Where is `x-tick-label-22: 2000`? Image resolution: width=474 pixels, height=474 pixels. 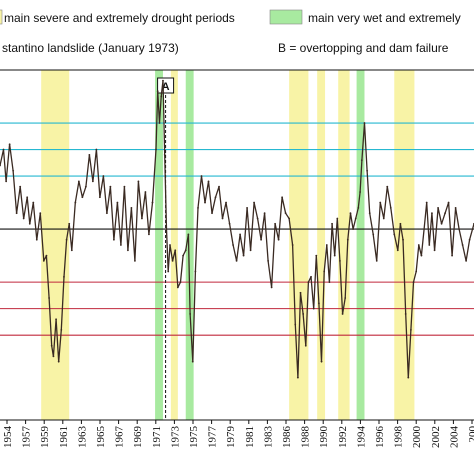
x-tick-label-22: 2000 is located at coordinates (417, 437).